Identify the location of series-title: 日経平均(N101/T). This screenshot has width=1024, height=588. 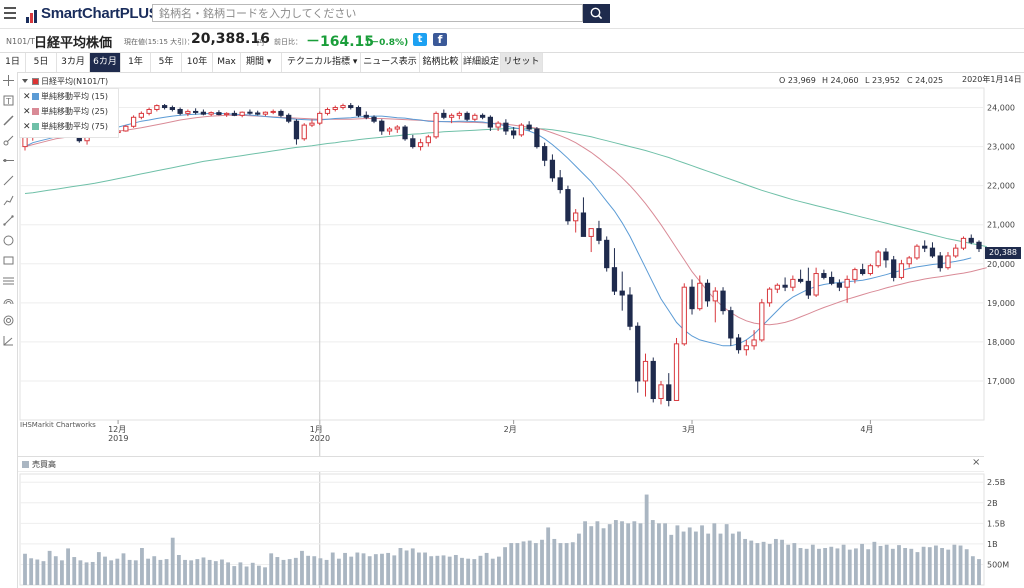
(65, 81).